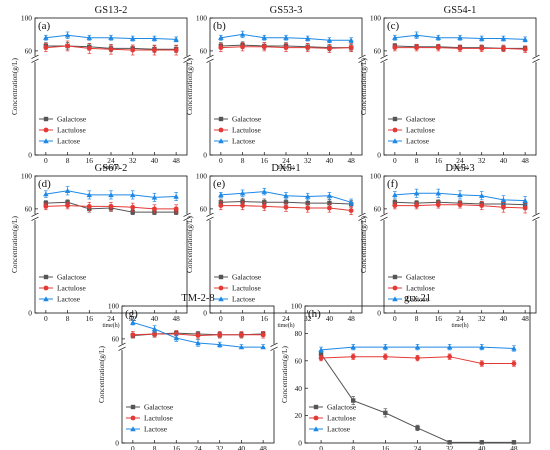 This screenshot has width=550, height=450. Describe the element at coordinates (392, 184) in the screenshot. I see `panel-label: (f)` at that location.